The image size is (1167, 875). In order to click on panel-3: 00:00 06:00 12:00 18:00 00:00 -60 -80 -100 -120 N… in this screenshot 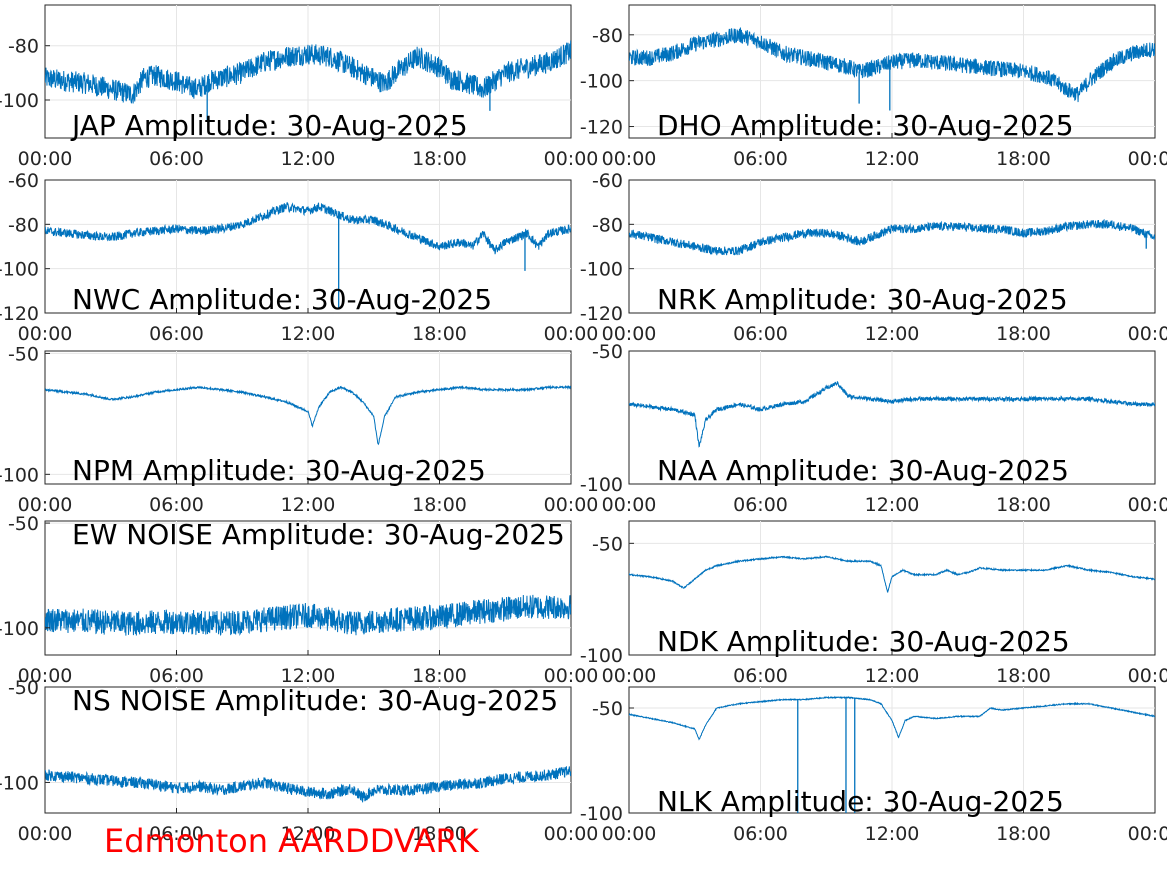, I will do `click(299, 257)`.